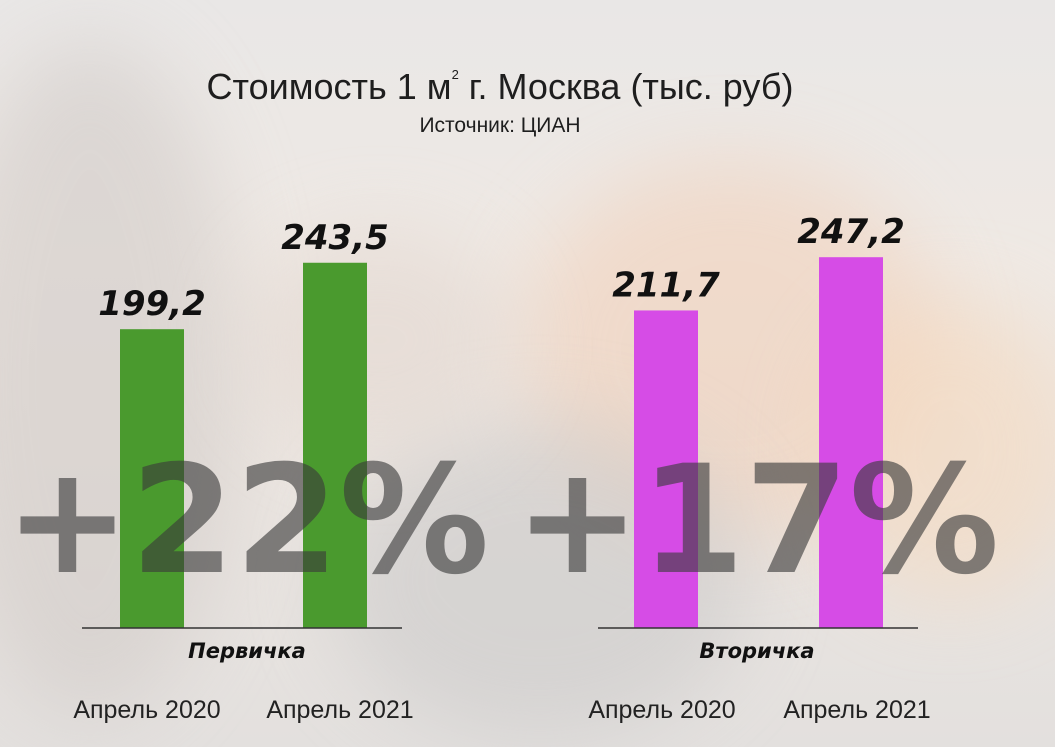 This screenshot has height=747, width=1055. I want to click on group-label-2: Вторичка, so click(756, 651).